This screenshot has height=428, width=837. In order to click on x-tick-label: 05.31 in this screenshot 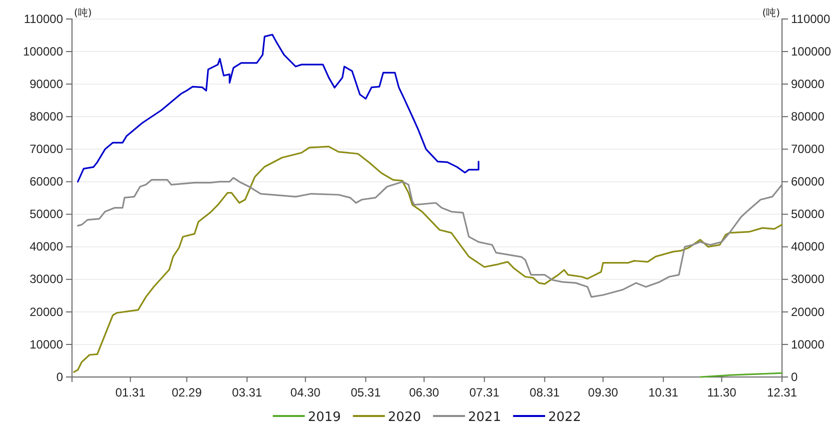, I will do `click(366, 393)`.